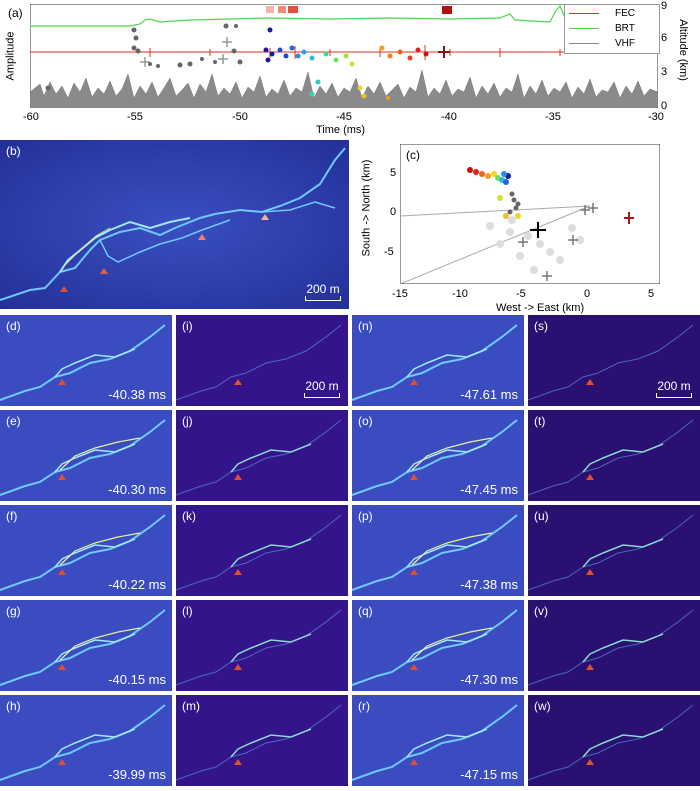 This screenshot has width=700, height=791. What do you see at coordinates (542, 706) in the screenshot?
I see `tile-label: (w)` at bounding box center [542, 706].